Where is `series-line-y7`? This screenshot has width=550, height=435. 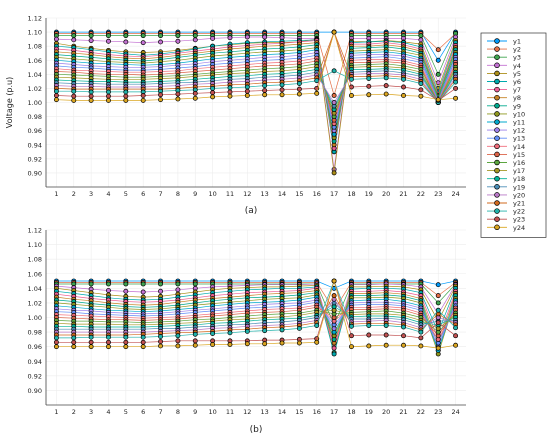 series-line-y7 is located at coordinates (256, 318).